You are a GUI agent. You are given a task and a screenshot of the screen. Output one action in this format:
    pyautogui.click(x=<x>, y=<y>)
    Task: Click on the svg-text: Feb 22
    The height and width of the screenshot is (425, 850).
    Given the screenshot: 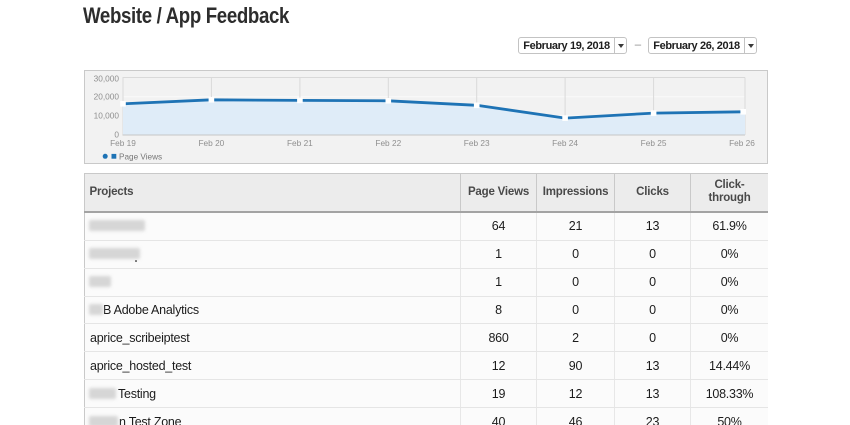 What is the action you would take?
    pyautogui.click(x=388, y=143)
    